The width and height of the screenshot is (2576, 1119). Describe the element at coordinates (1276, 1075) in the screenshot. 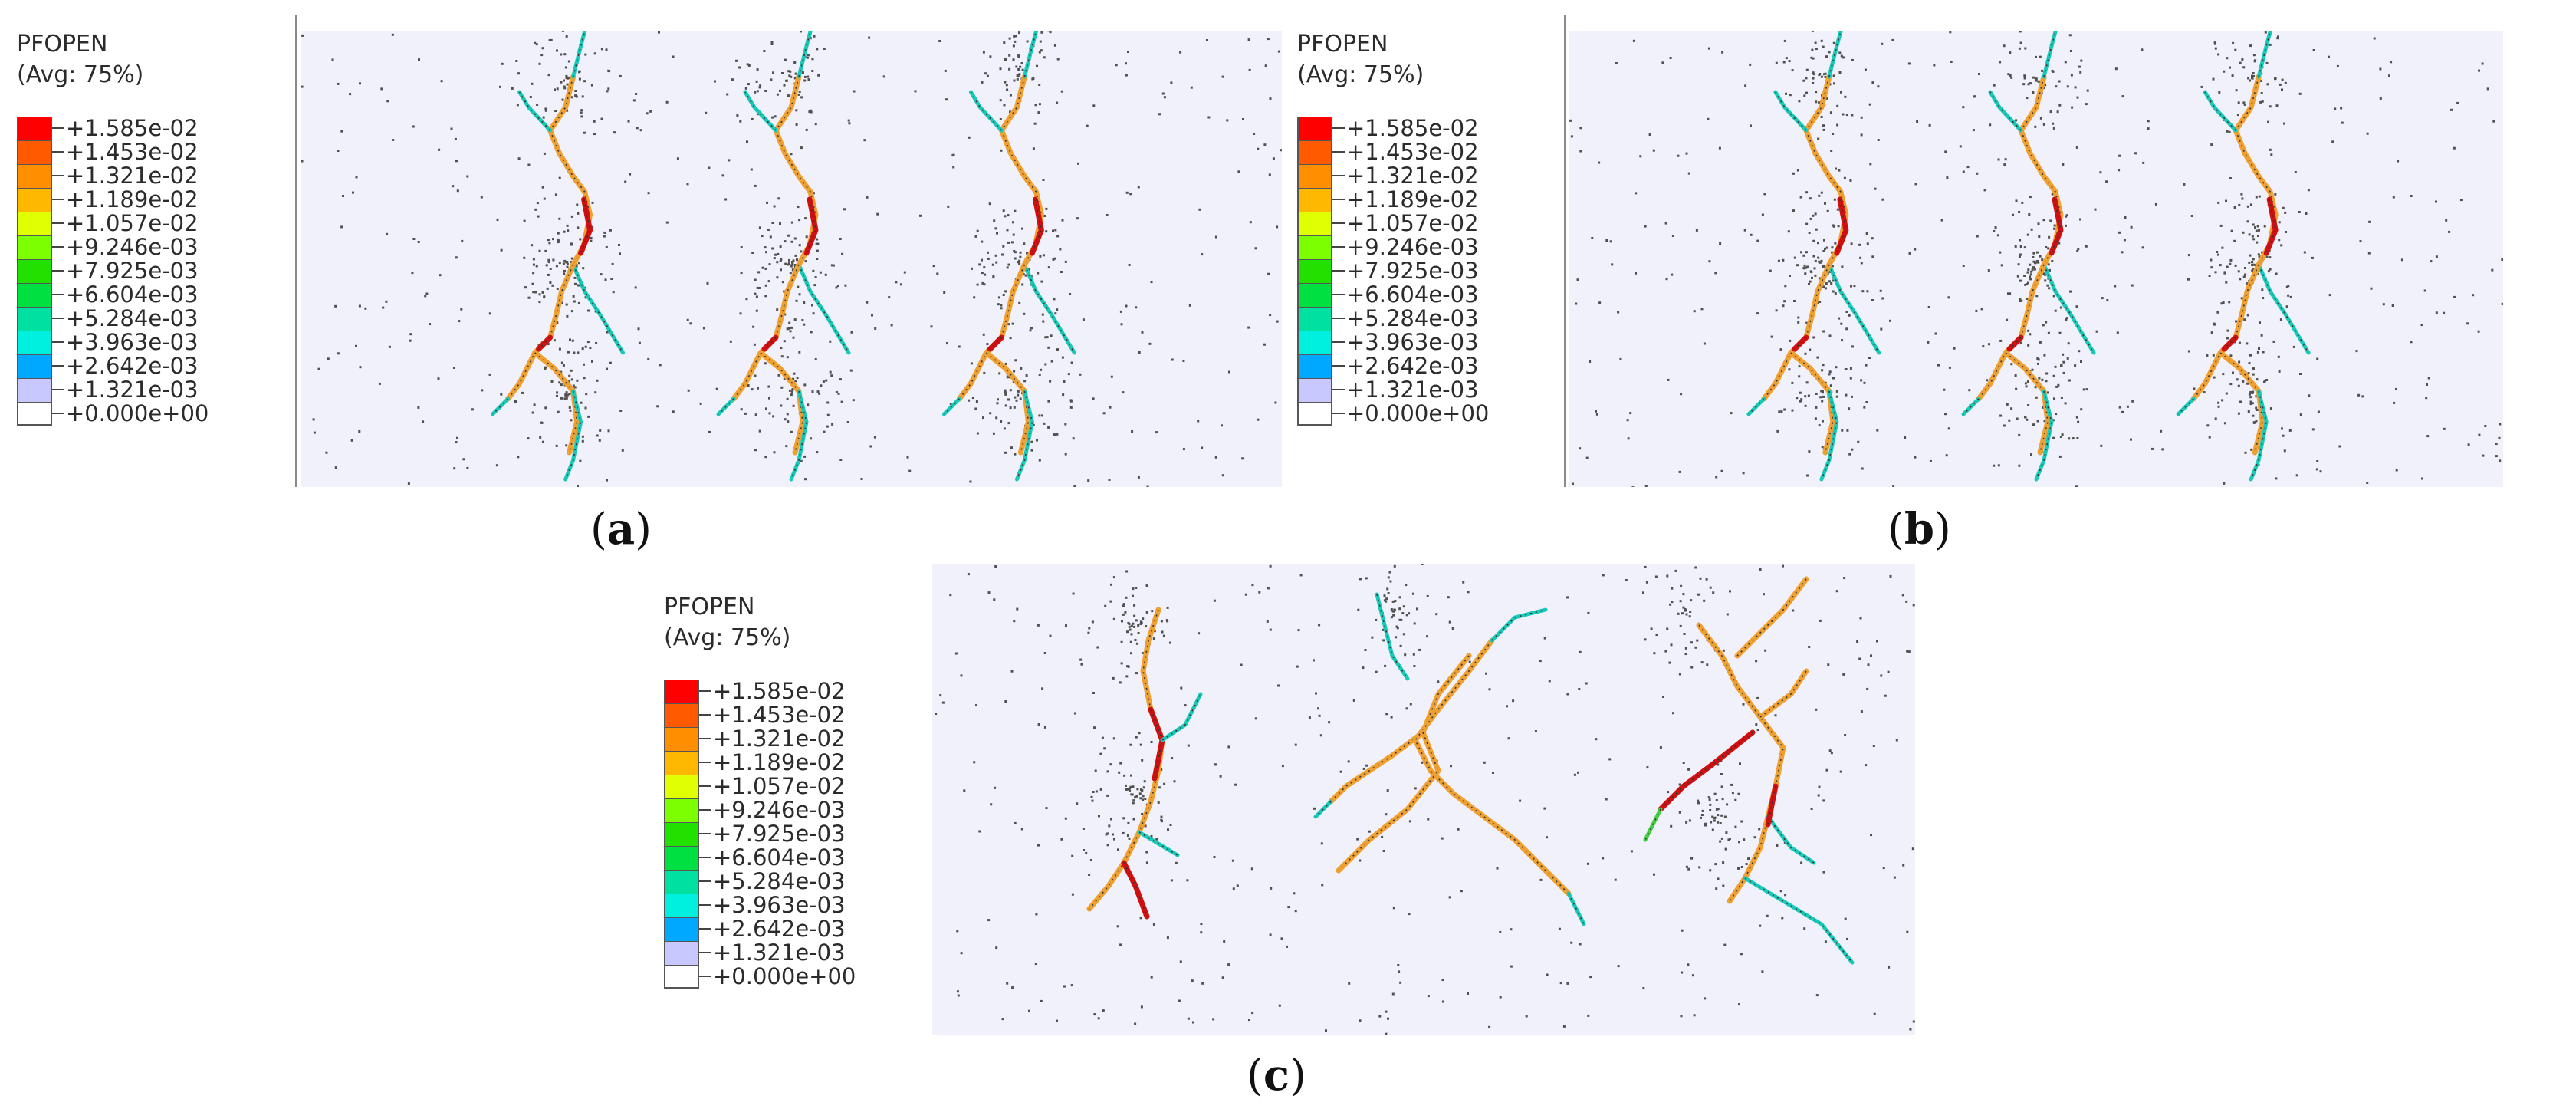

I see `caption-c: (c)` at that location.